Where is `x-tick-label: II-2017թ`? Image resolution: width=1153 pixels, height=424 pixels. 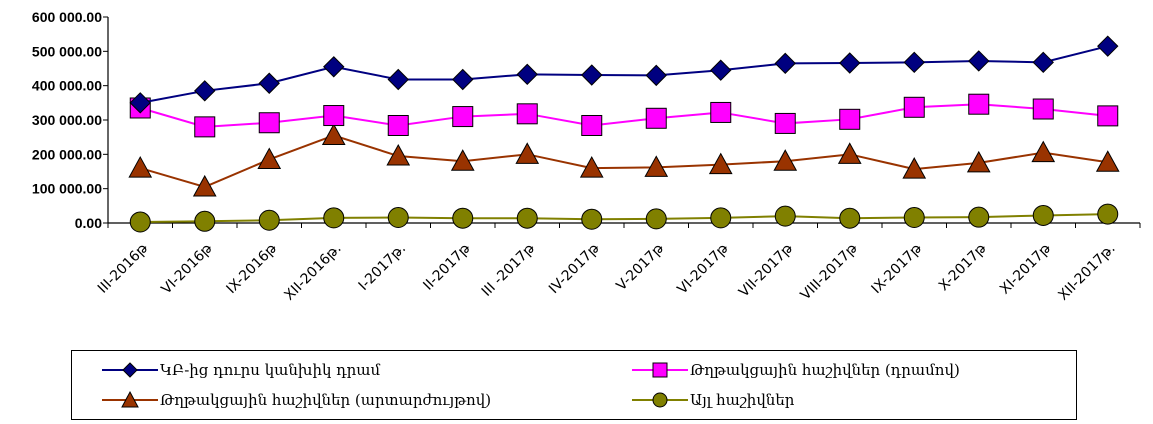 x-tick-label: II-2017թ is located at coordinates (447, 267).